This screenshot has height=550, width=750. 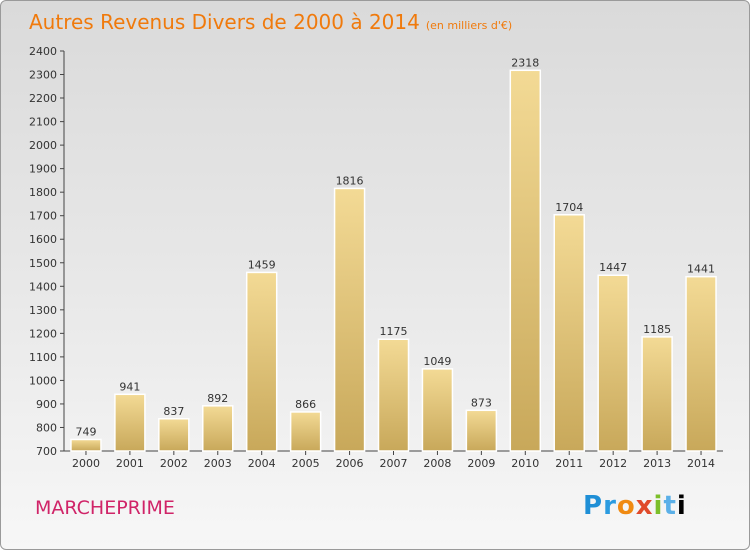 What do you see at coordinates (481, 402) in the screenshot?
I see `bar-value-label: 873` at bounding box center [481, 402].